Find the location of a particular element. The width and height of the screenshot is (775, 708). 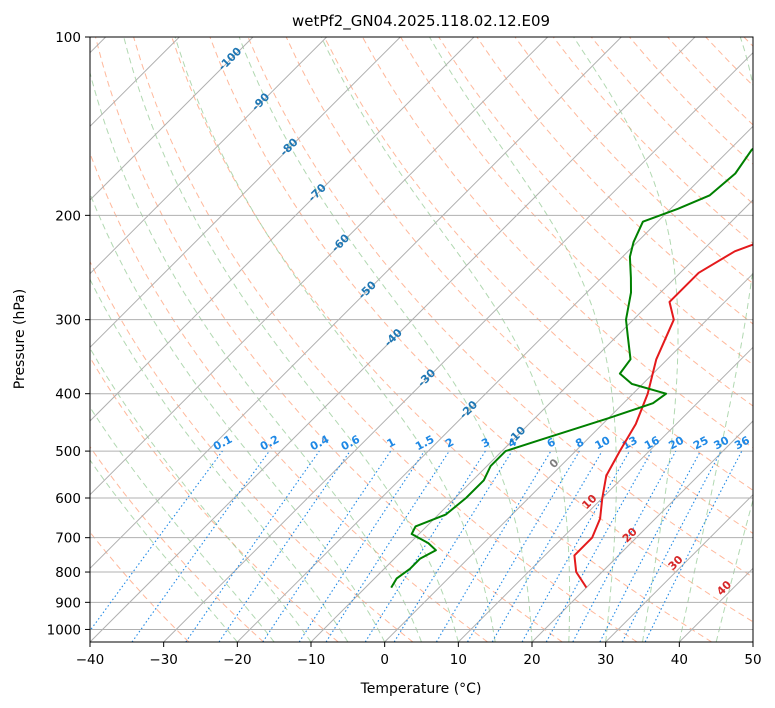

x-tick-label: 30 is located at coordinates (605, 660).